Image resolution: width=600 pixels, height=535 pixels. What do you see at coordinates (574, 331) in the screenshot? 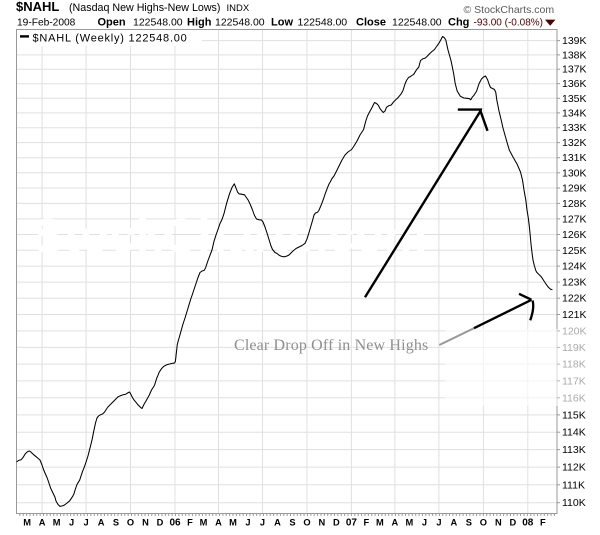
I see `svg-text: 120K` at bounding box center [574, 331].